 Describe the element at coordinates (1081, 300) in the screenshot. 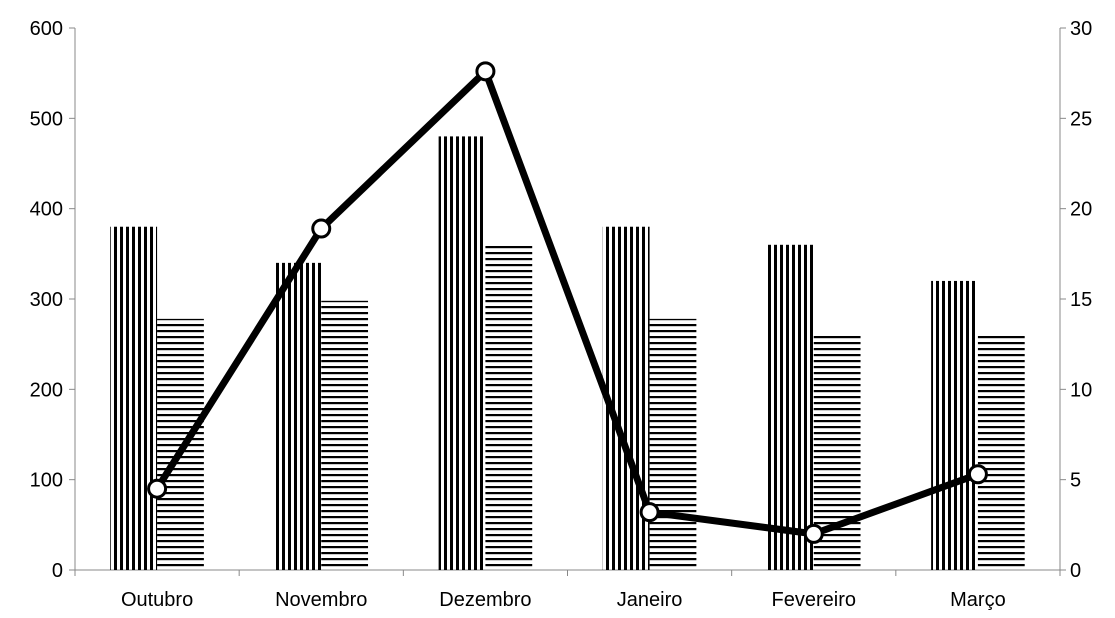

I see `y-tick-label-right: 15` at that location.